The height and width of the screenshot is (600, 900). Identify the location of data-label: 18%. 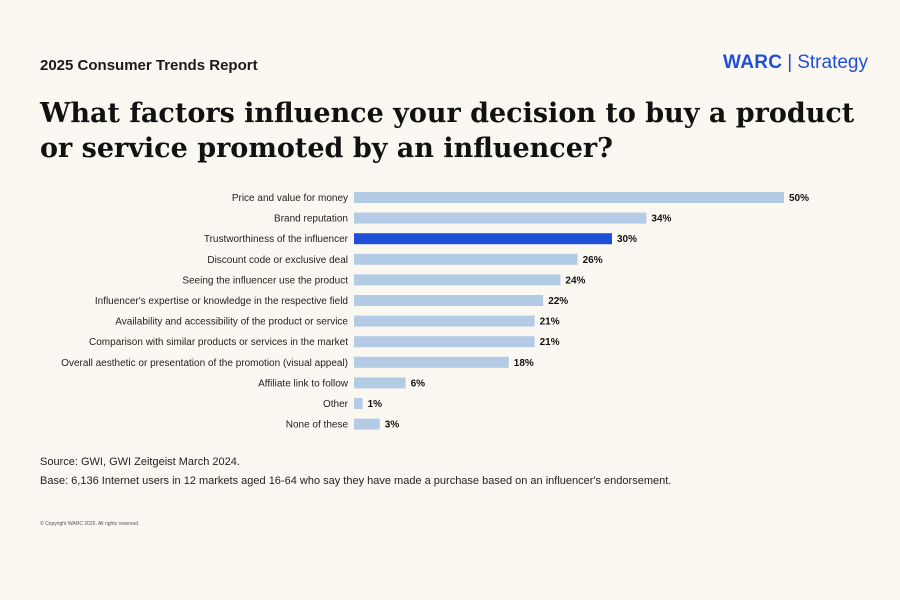
(524, 363).